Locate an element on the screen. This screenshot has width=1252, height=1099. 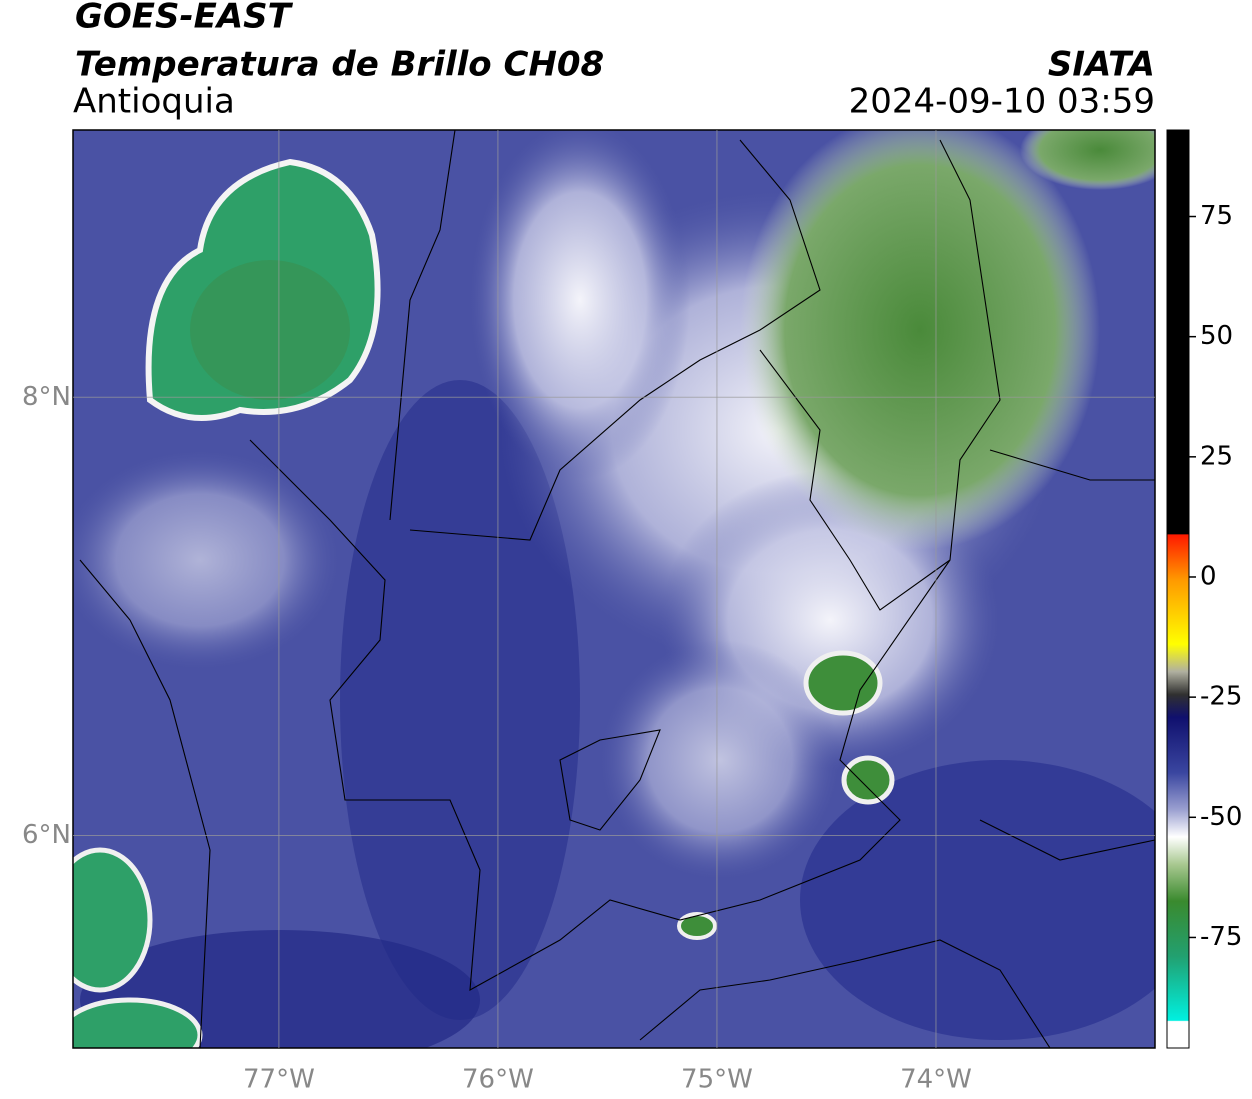
colorbar-tick-label: 0 is located at coordinates (1208, 576).